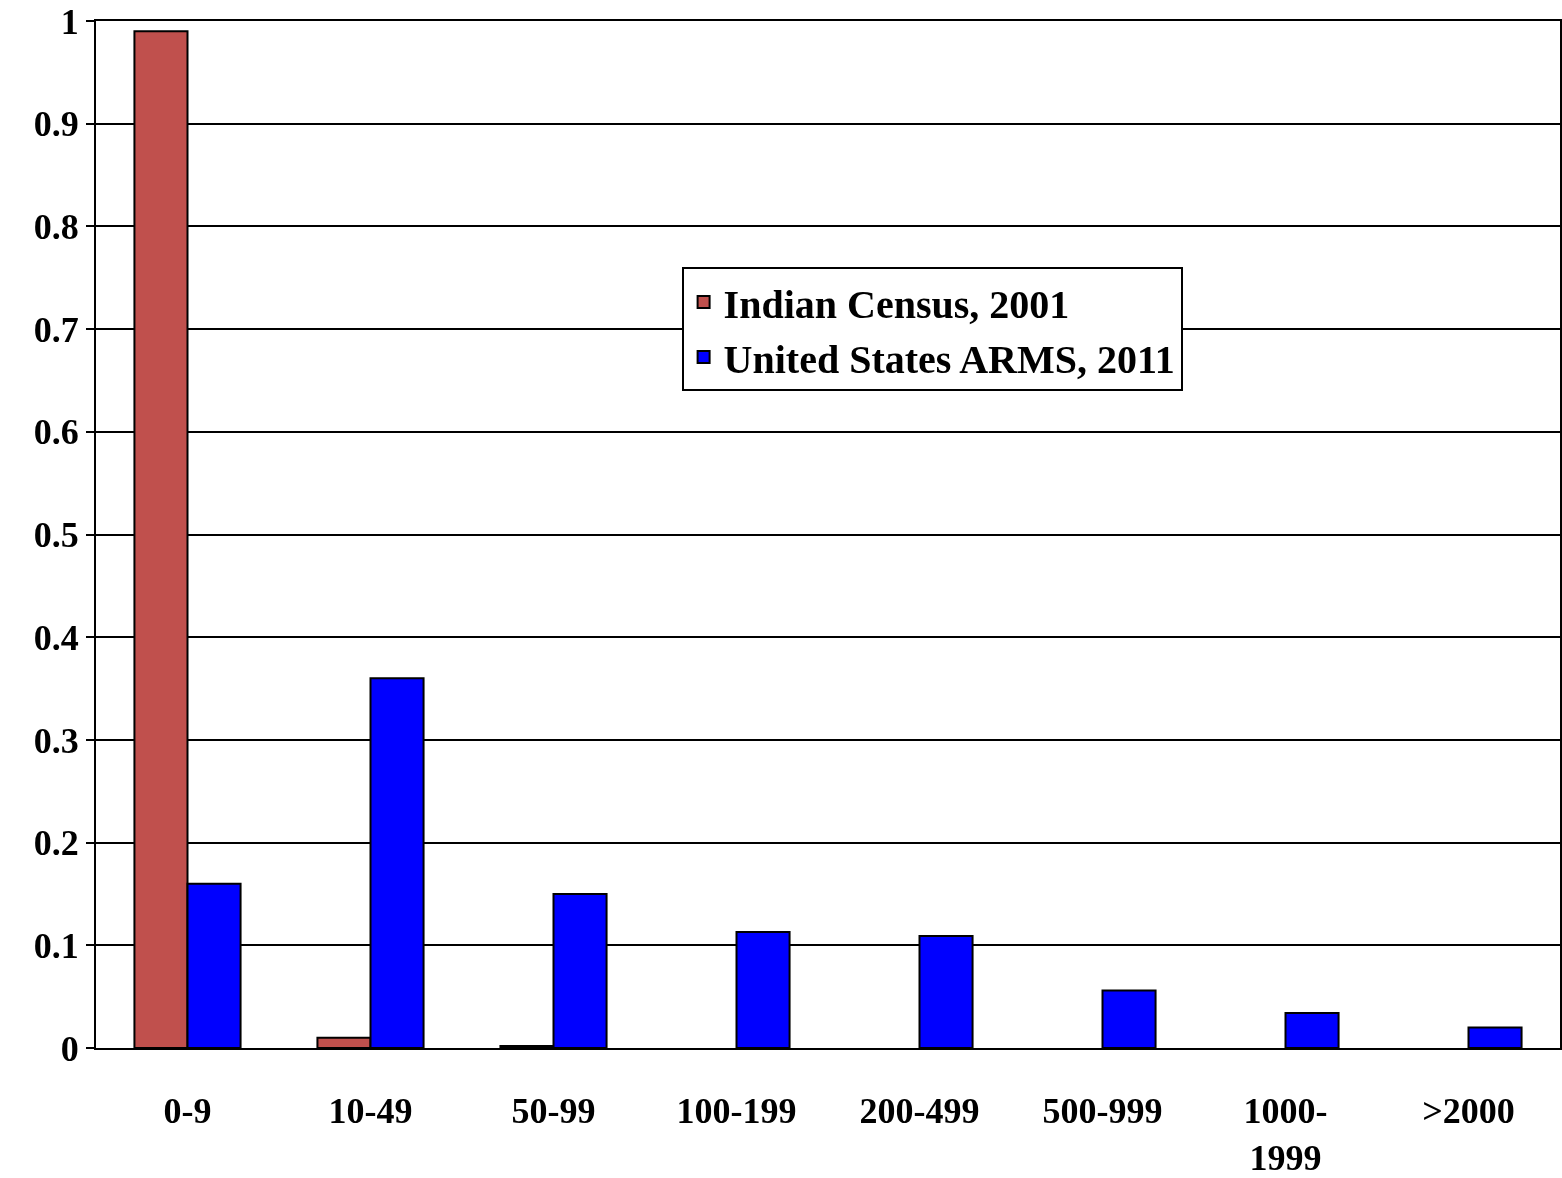  What do you see at coordinates (919, 1111) in the screenshot?
I see `x-tick-label: 200-499` at bounding box center [919, 1111].